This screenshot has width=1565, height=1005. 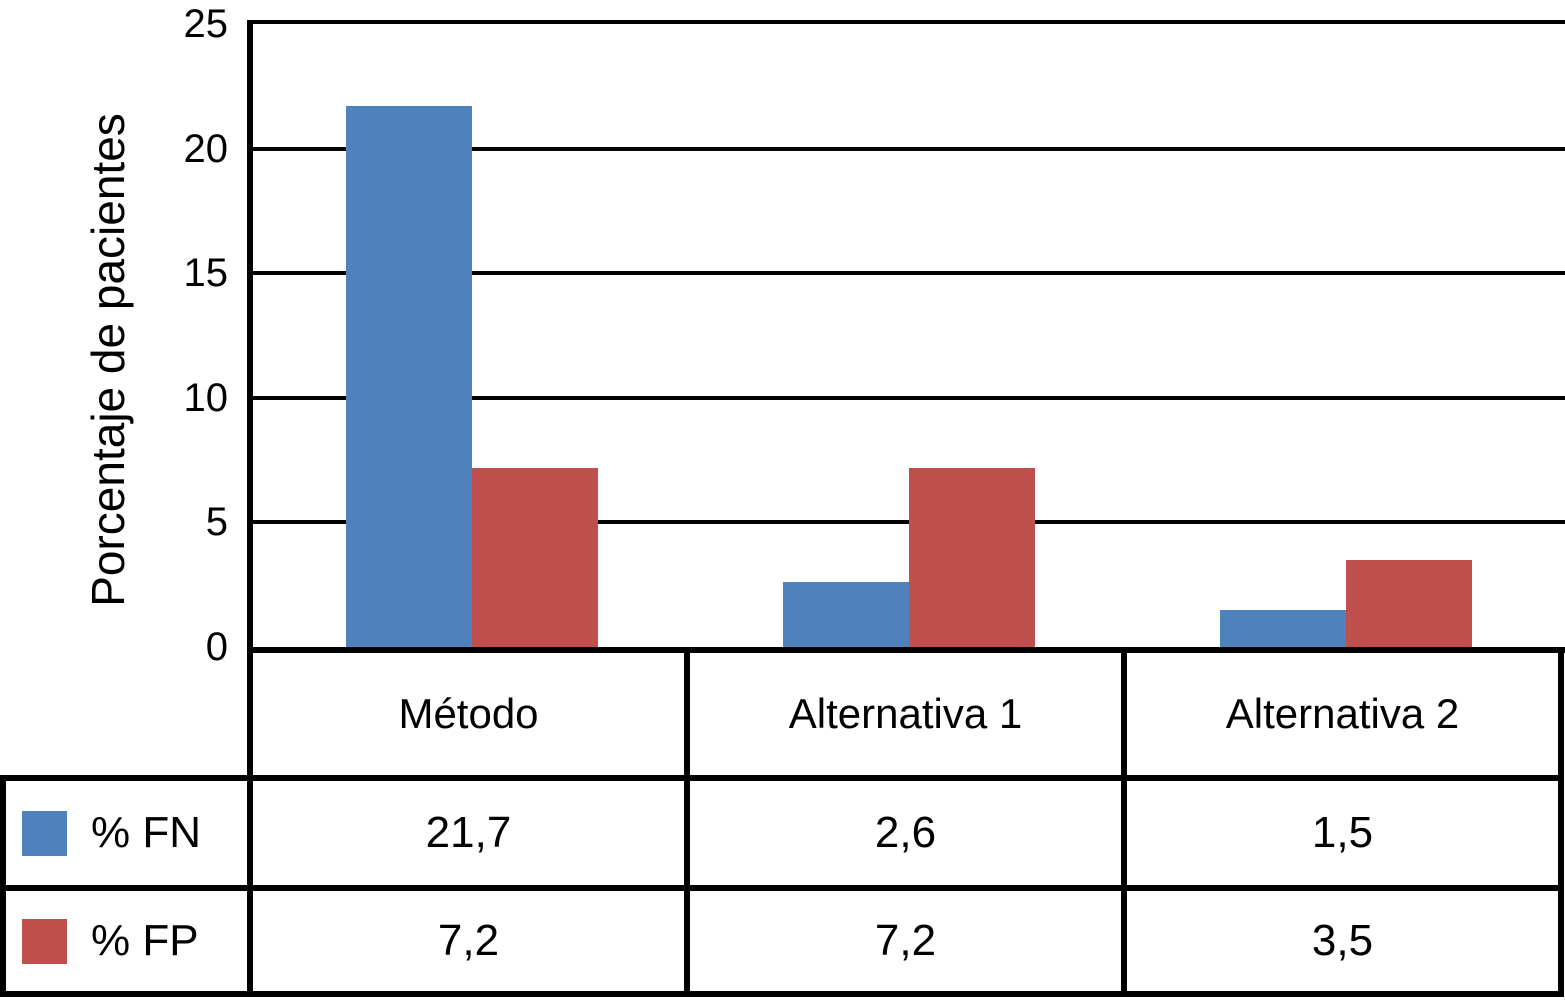 I want to click on fp-value-metodo: 7,2, so click(x=468, y=941).